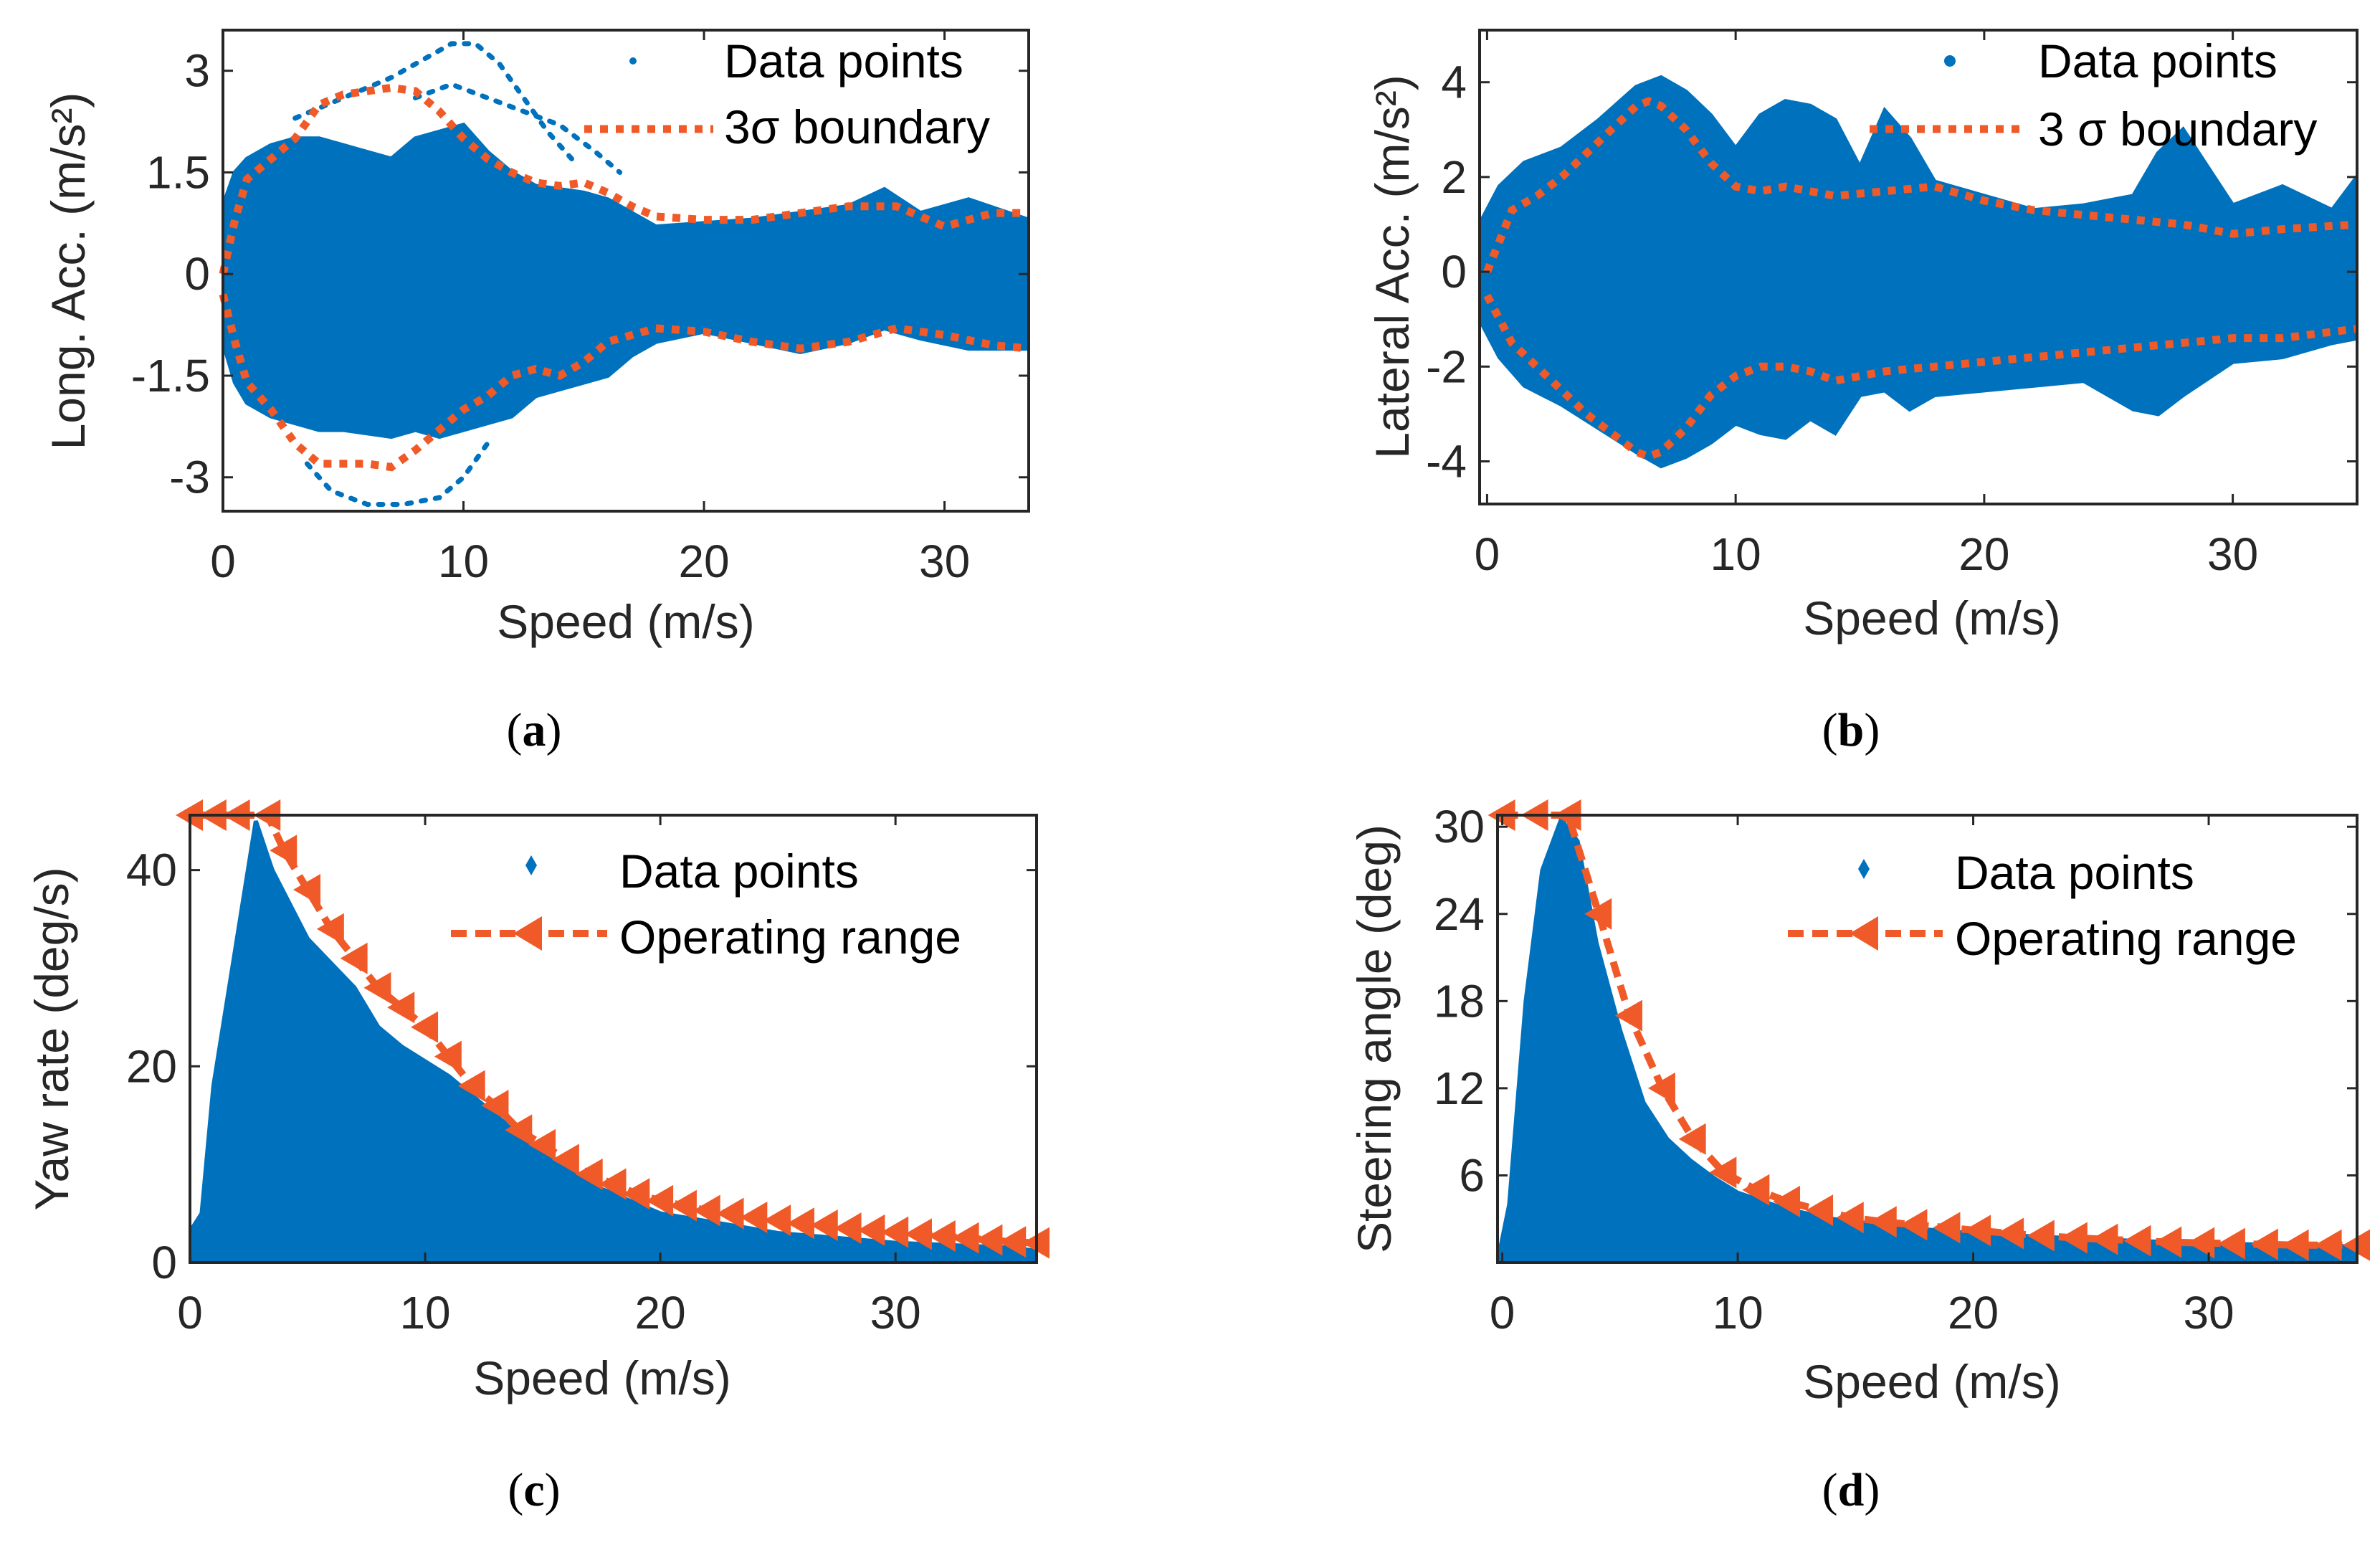 This screenshot has height=1545, width=2380. Describe the element at coordinates (1454, 177) in the screenshot. I see `y-tick-label: 2` at that location.